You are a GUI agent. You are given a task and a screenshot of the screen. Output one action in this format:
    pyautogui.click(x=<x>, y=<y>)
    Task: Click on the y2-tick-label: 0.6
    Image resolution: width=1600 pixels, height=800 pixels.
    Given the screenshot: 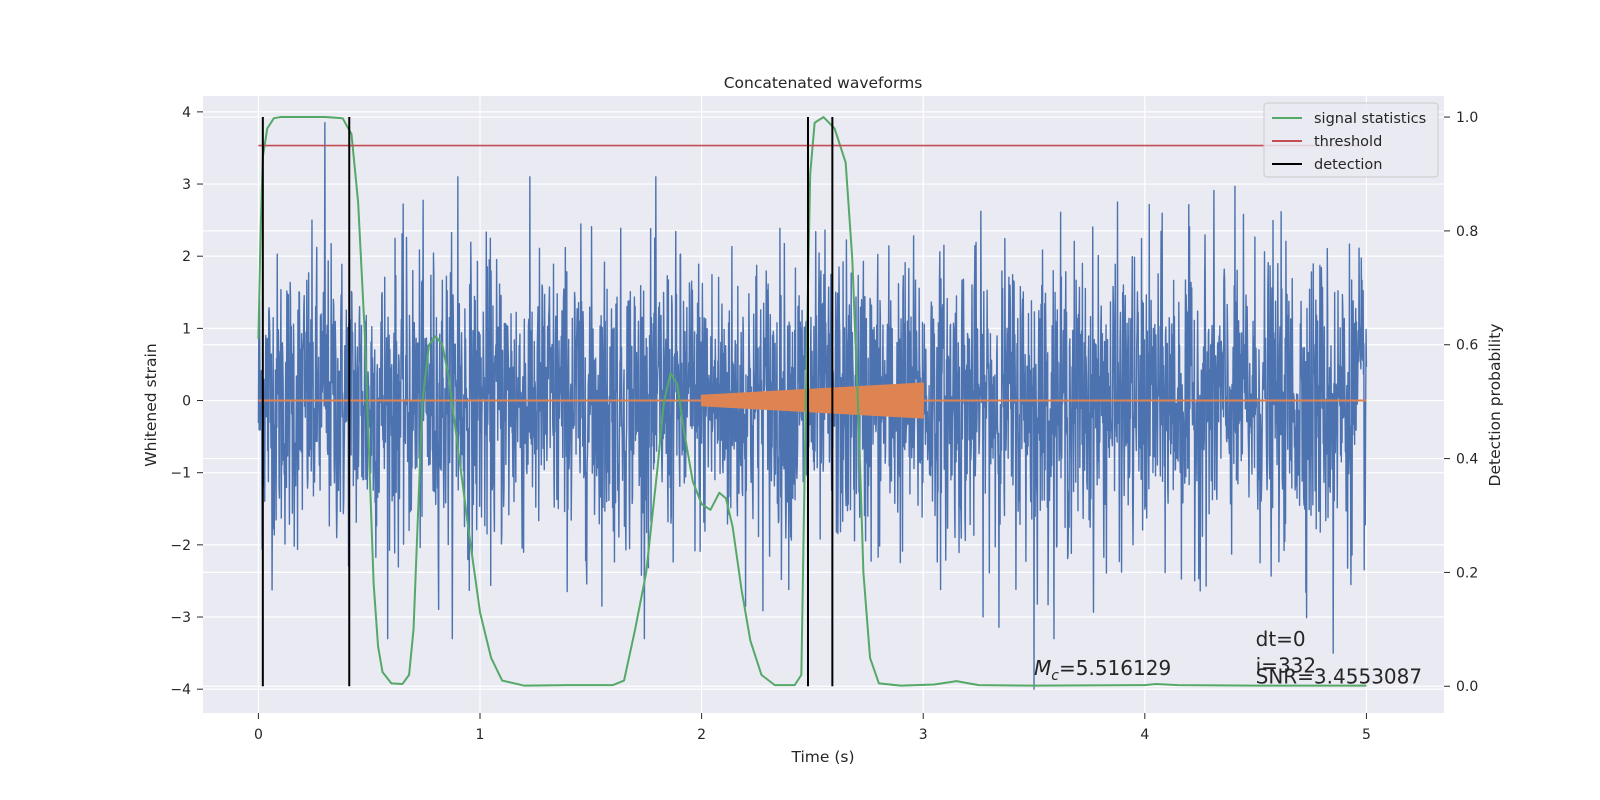 What is the action you would take?
    pyautogui.click(x=1467, y=346)
    